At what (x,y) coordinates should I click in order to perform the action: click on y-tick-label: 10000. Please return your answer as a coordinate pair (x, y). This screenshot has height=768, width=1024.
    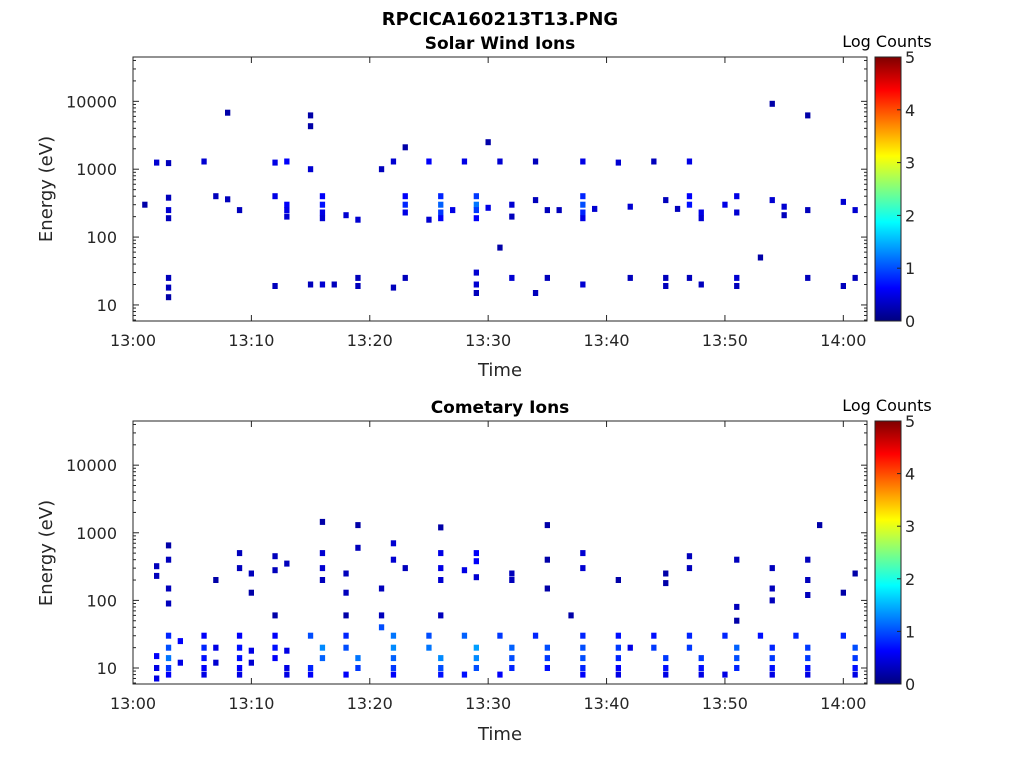
    Looking at the image, I should click on (91, 101).